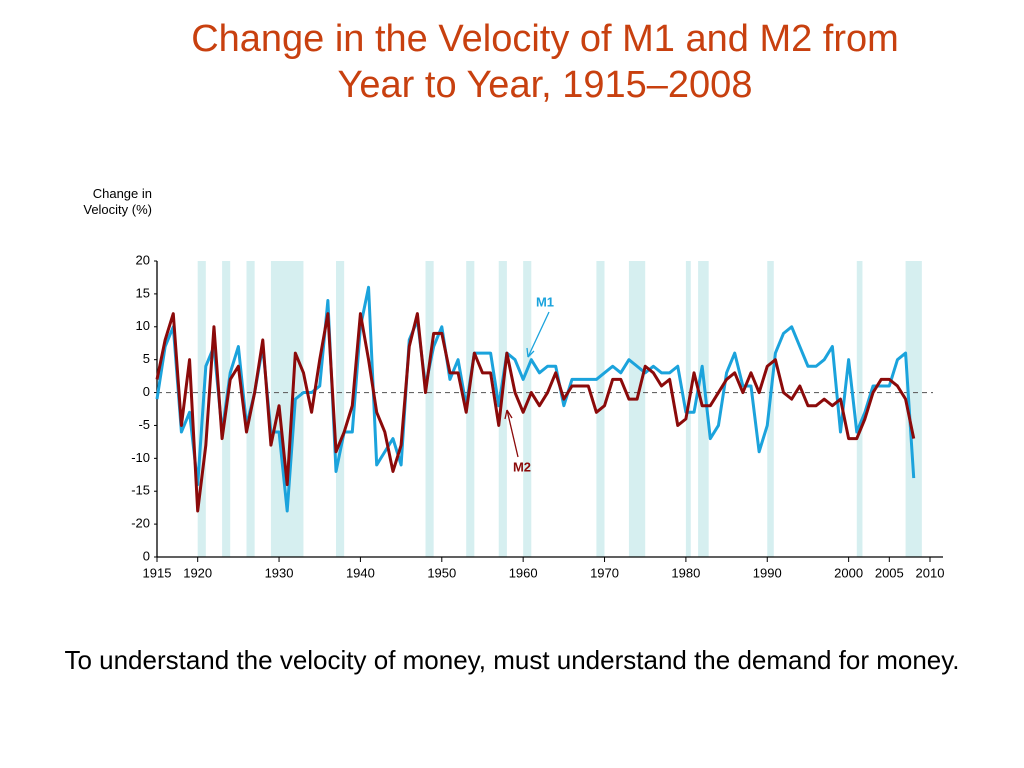 Image resolution: width=1024 pixels, height=768 pixels. I want to click on y-tick-label: 20, so click(143, 259).